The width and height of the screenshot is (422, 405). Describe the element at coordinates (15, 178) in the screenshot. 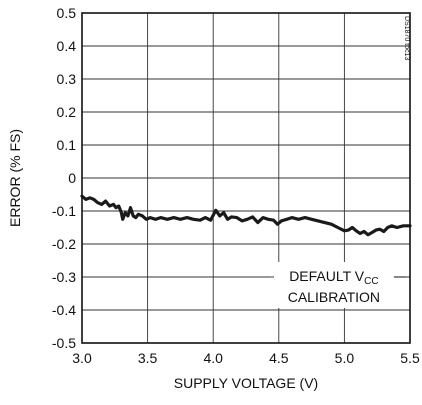

I see `y-axis-title: ERROR (% FS)` at that location.